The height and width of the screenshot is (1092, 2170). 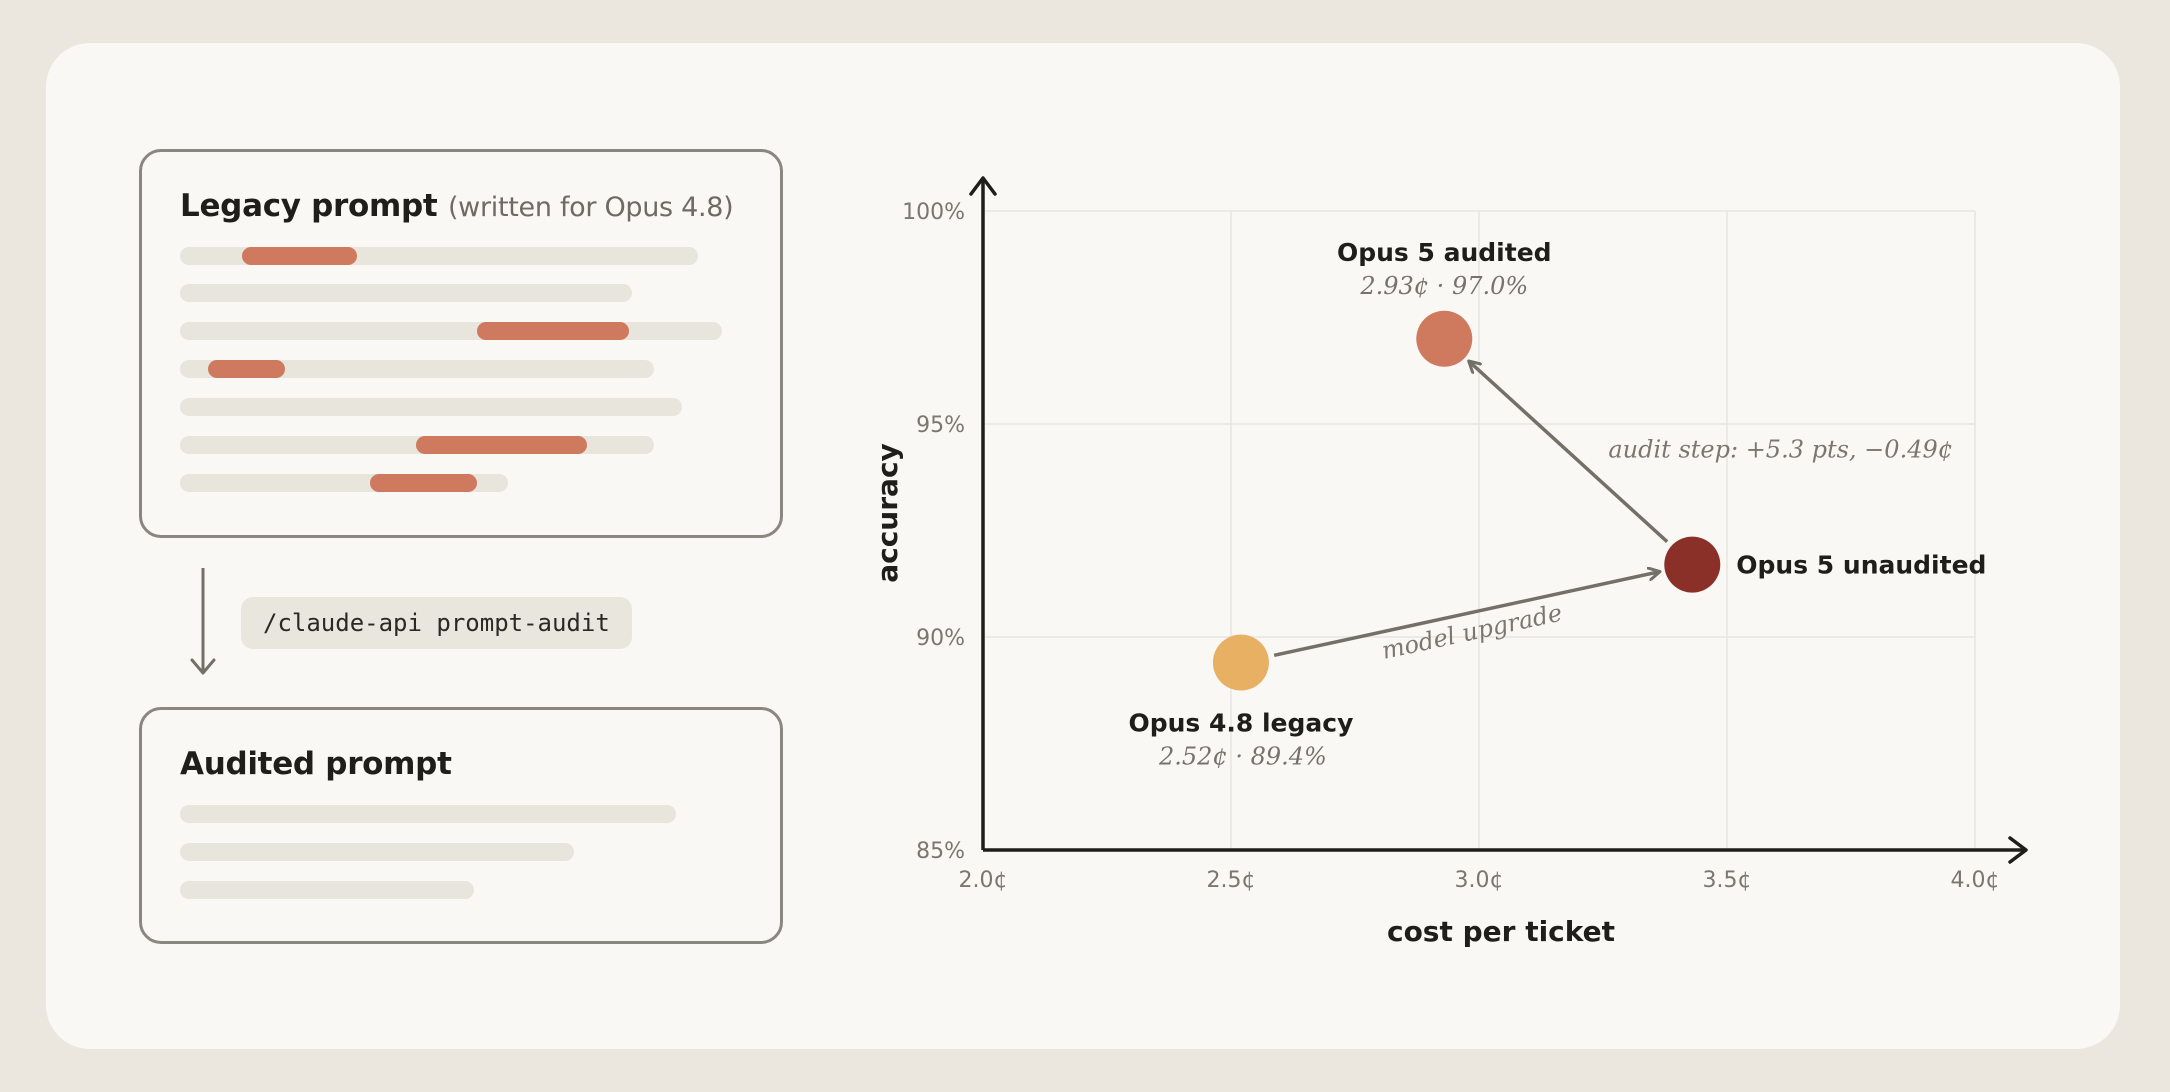 What do you see at coordinates (1444, 338) in the screenshot?
I see `point-opus-5-audited` at bounding box center [1444, 338].